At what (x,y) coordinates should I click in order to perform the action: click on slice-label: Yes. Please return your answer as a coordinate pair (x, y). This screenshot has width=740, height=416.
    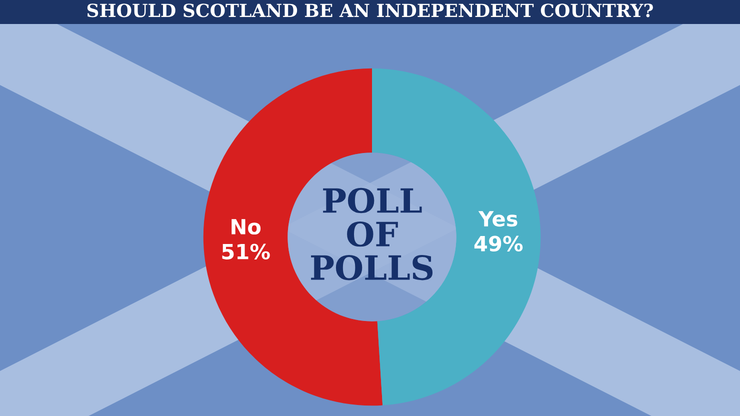
    Looking at the image, I should click on (498, 219).